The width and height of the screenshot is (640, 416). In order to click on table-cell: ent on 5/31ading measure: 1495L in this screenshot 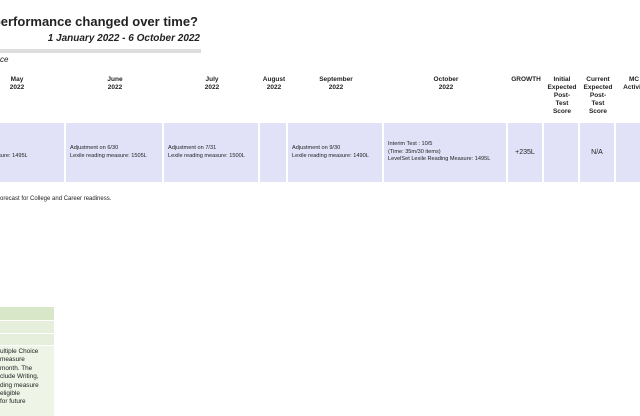, I will do `click(32, 152)`.